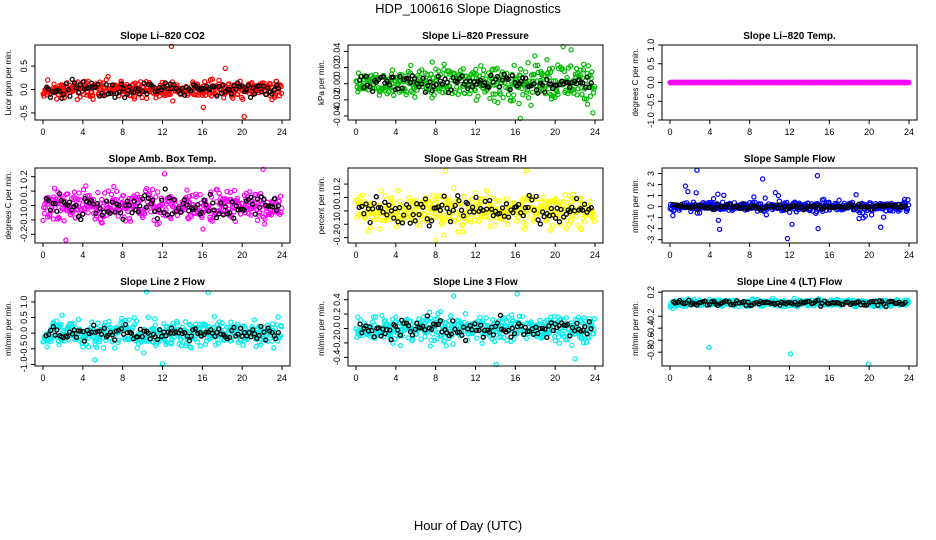  What do you see at coordinates (82, 132) in the screenshot?
I see `x-tick-label: 4` at bounding box center [82, 132].